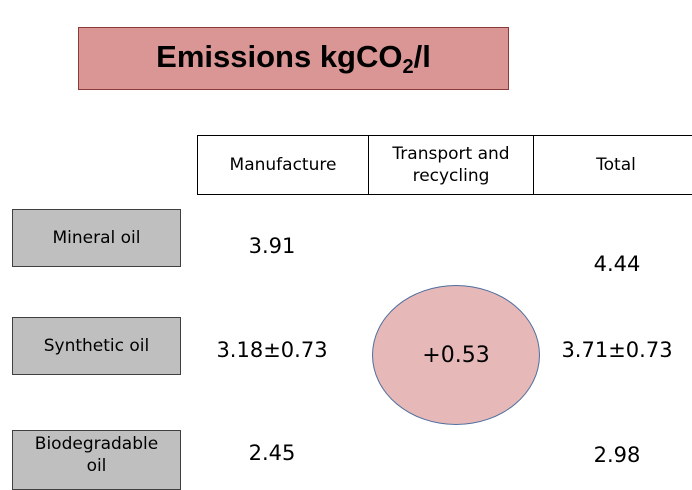  What do you see at coordinates (96, 238) in the screenshot?
I see `row-label: Mineral oil` at bounding box center [96, 238].